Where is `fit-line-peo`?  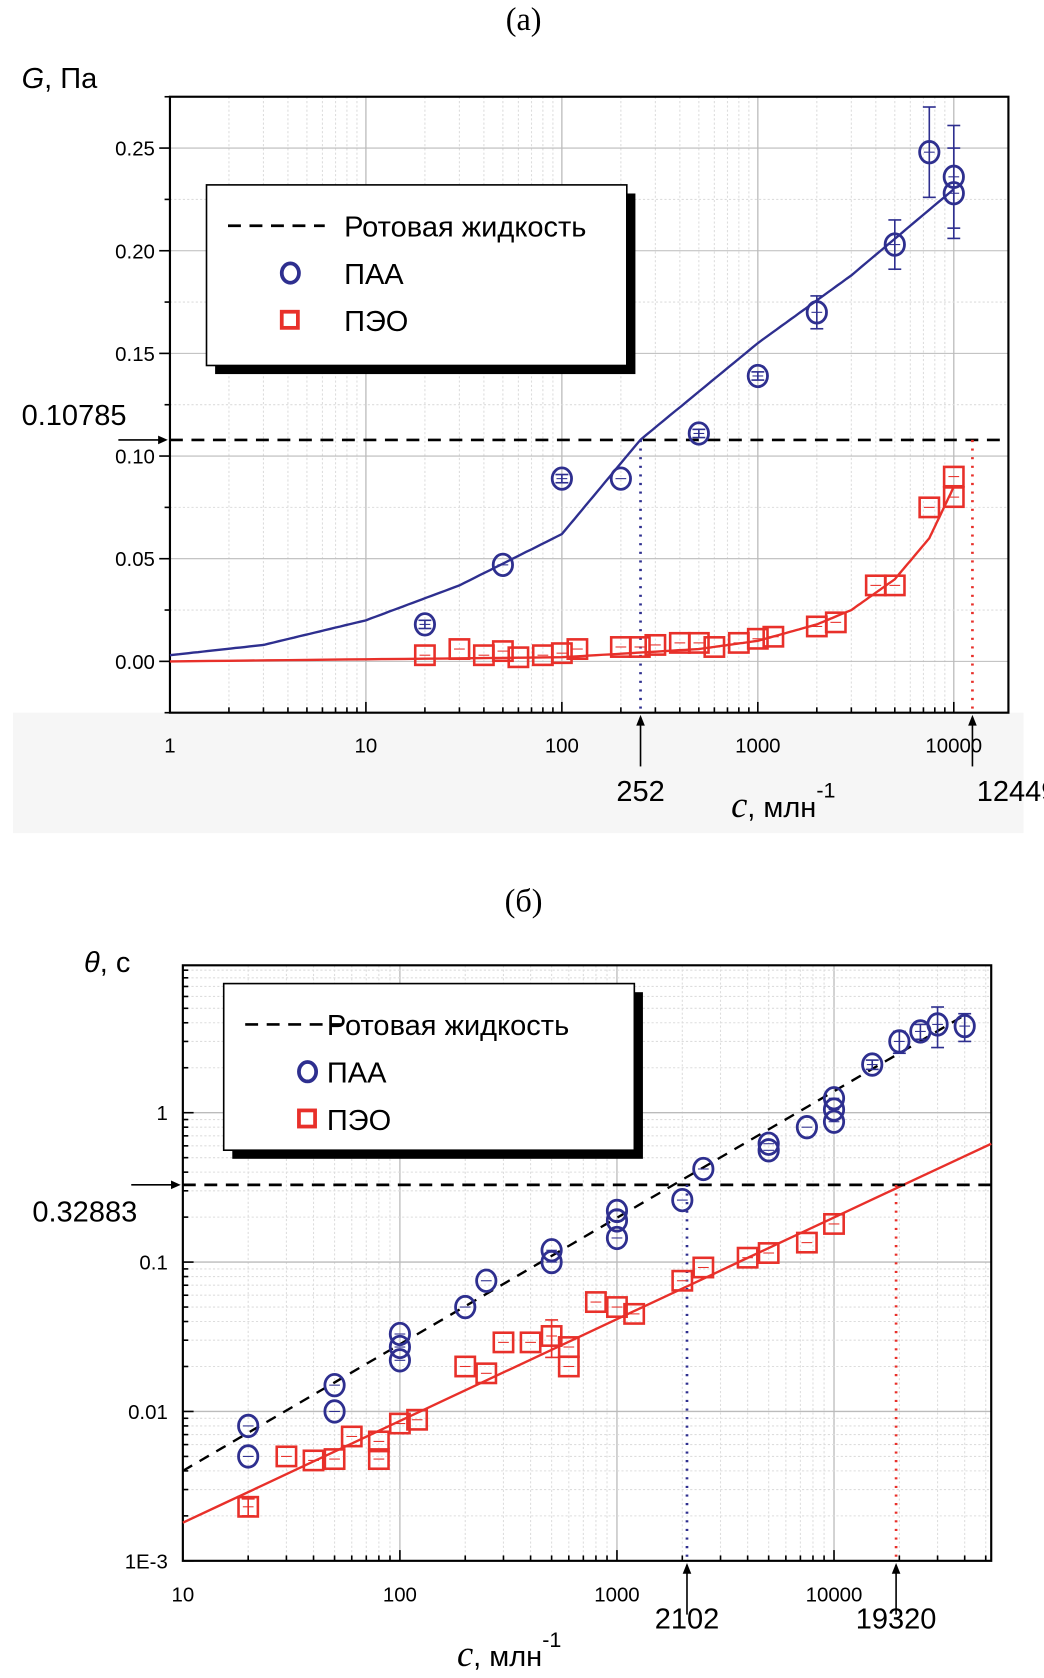
fit-line-peo is located at coordinates (562, 574).